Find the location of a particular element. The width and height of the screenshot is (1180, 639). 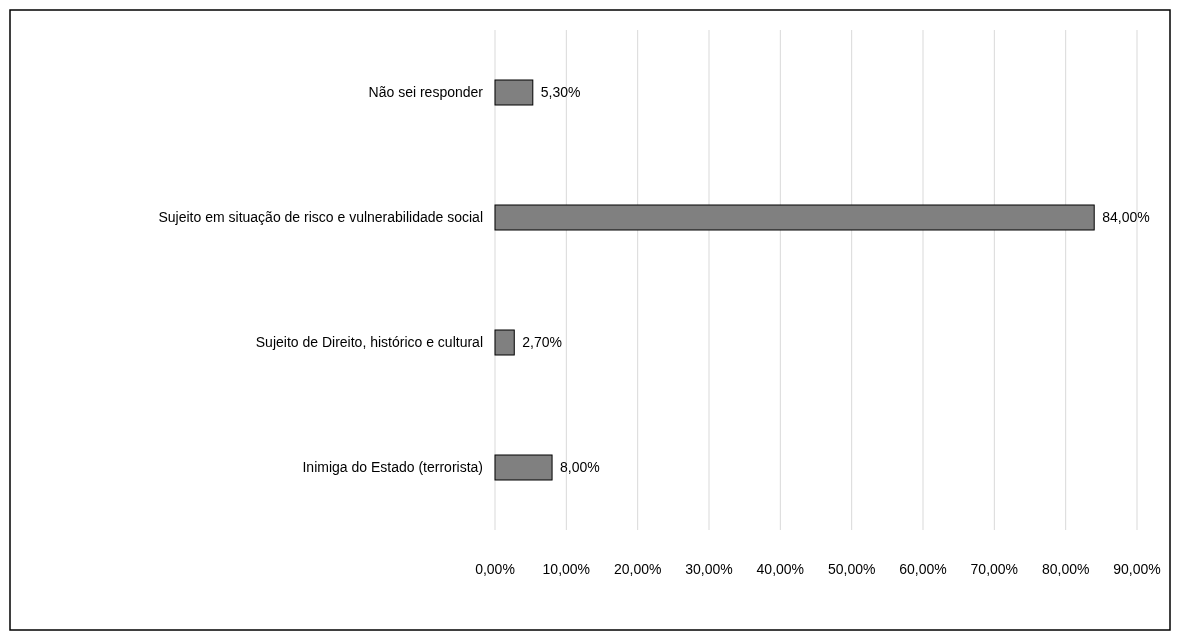

x-tick-label: 90,00% is located at coordinates (1137, 569).